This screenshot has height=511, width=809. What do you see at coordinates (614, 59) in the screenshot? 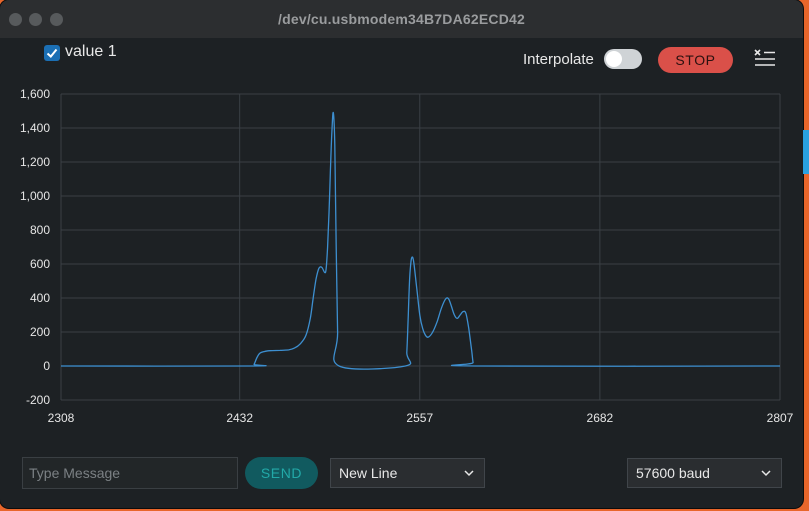
I see `toggle-knob` at bounding box center [614, 59].